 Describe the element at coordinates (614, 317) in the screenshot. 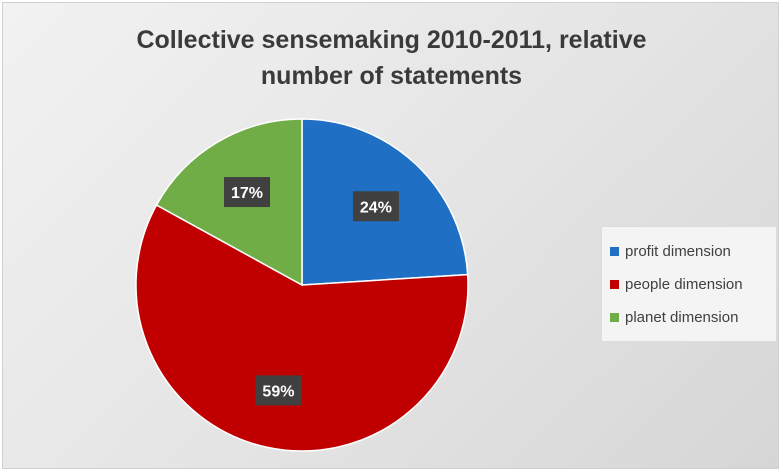

I see `legend-swatch-planet` at that location.